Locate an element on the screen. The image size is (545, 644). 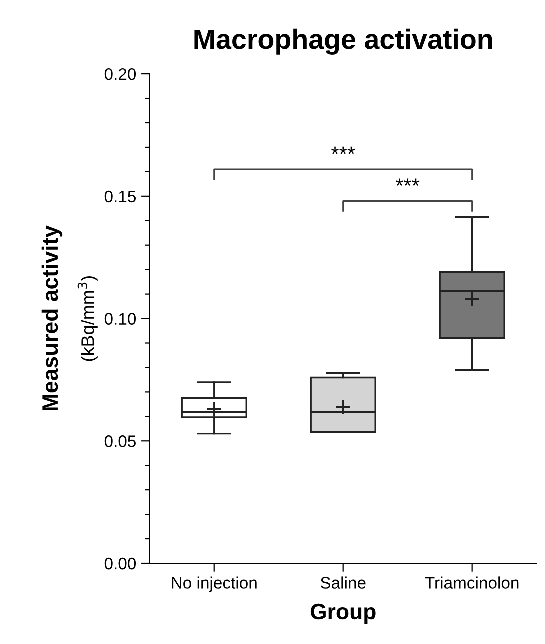
y-tick-label: 0.00 is located at coordinates (120, 564).